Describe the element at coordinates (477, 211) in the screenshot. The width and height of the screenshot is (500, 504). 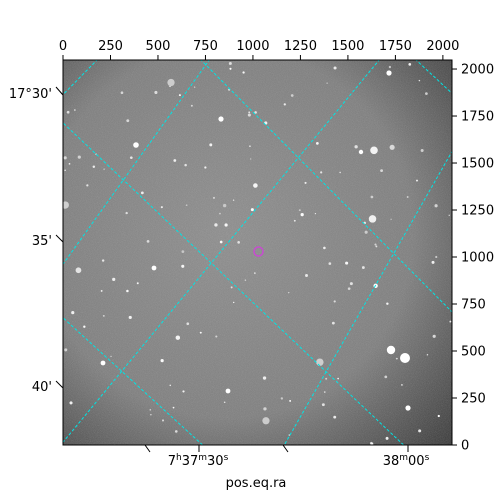
I see `y-tick-label: 1250` at that location.